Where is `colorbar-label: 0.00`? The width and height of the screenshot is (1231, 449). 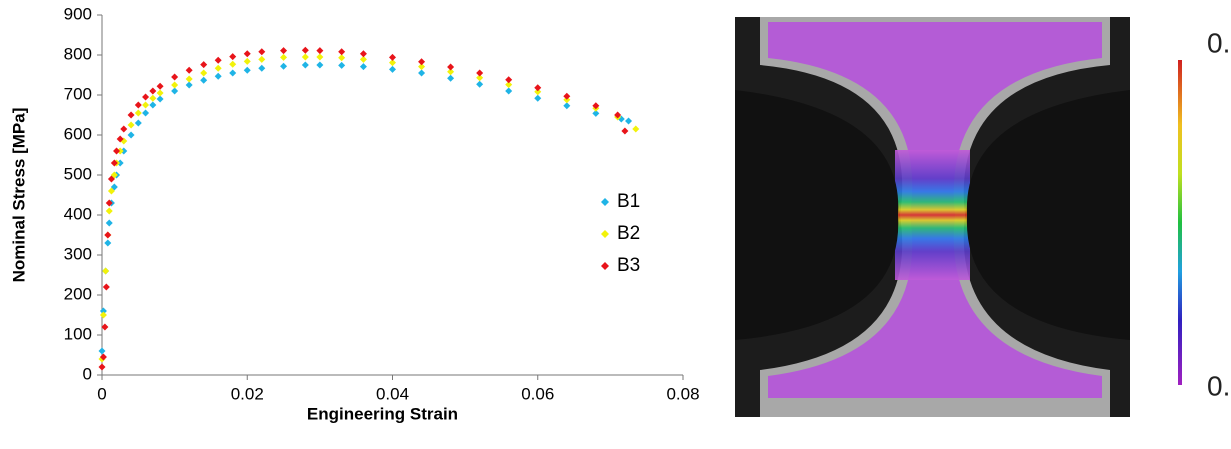
colorbar-label: 0.00 is located at coordinates (1219, 385).